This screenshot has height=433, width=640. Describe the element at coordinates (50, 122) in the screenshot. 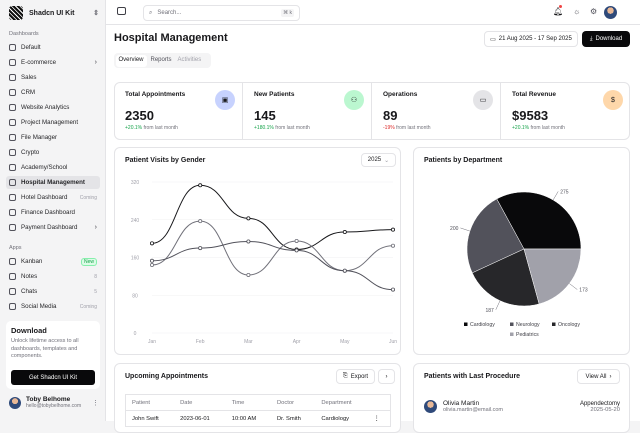

I see `sidebar-item-label: Project Management` at that location.